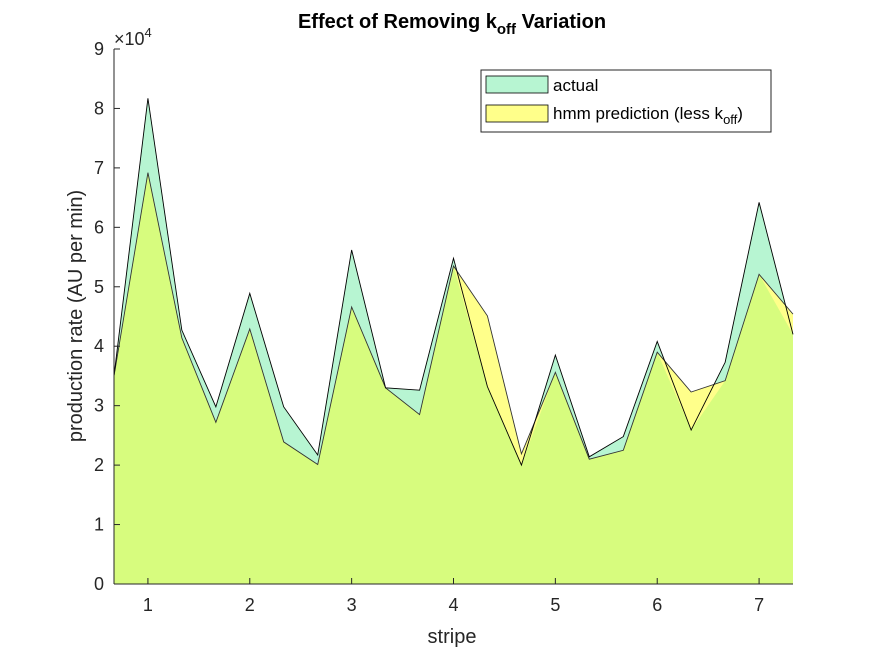 Image resolution: width=875 pixels, height=656 pixels. What do you see at coordinates (99, 525) in the screenshot?
I see `y-tick-label: 1` at bounding box center [99, 525].